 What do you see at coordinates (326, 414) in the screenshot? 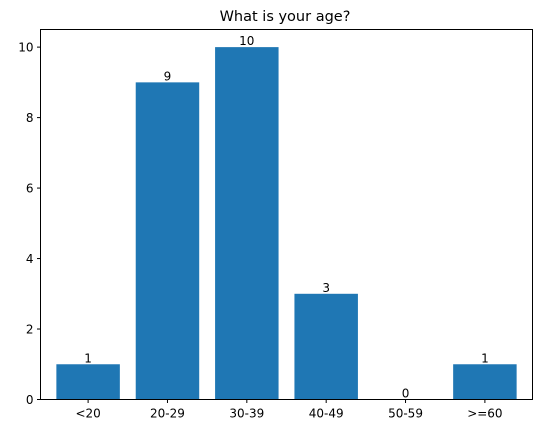
I see `x-tick-label: 40-49` at bounding box center [326, 414].